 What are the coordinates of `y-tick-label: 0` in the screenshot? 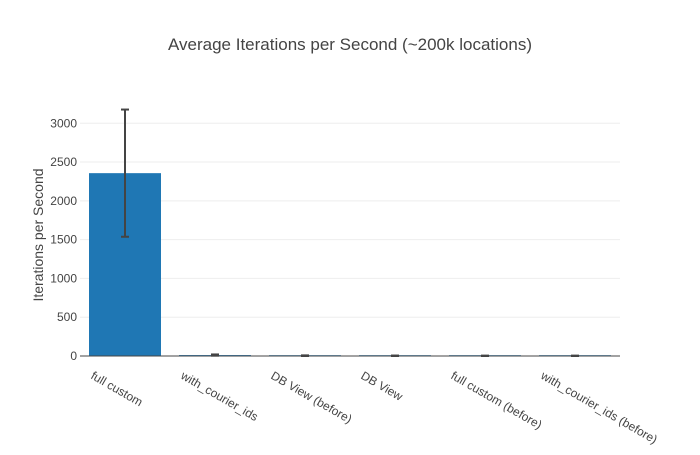 It's located at (73, 356).